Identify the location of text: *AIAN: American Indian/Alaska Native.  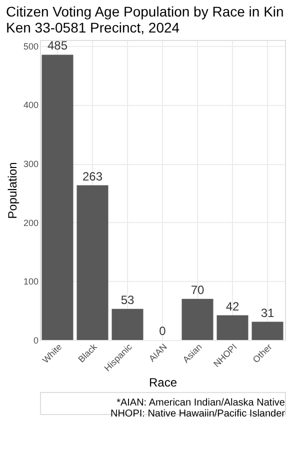
(201, 403).